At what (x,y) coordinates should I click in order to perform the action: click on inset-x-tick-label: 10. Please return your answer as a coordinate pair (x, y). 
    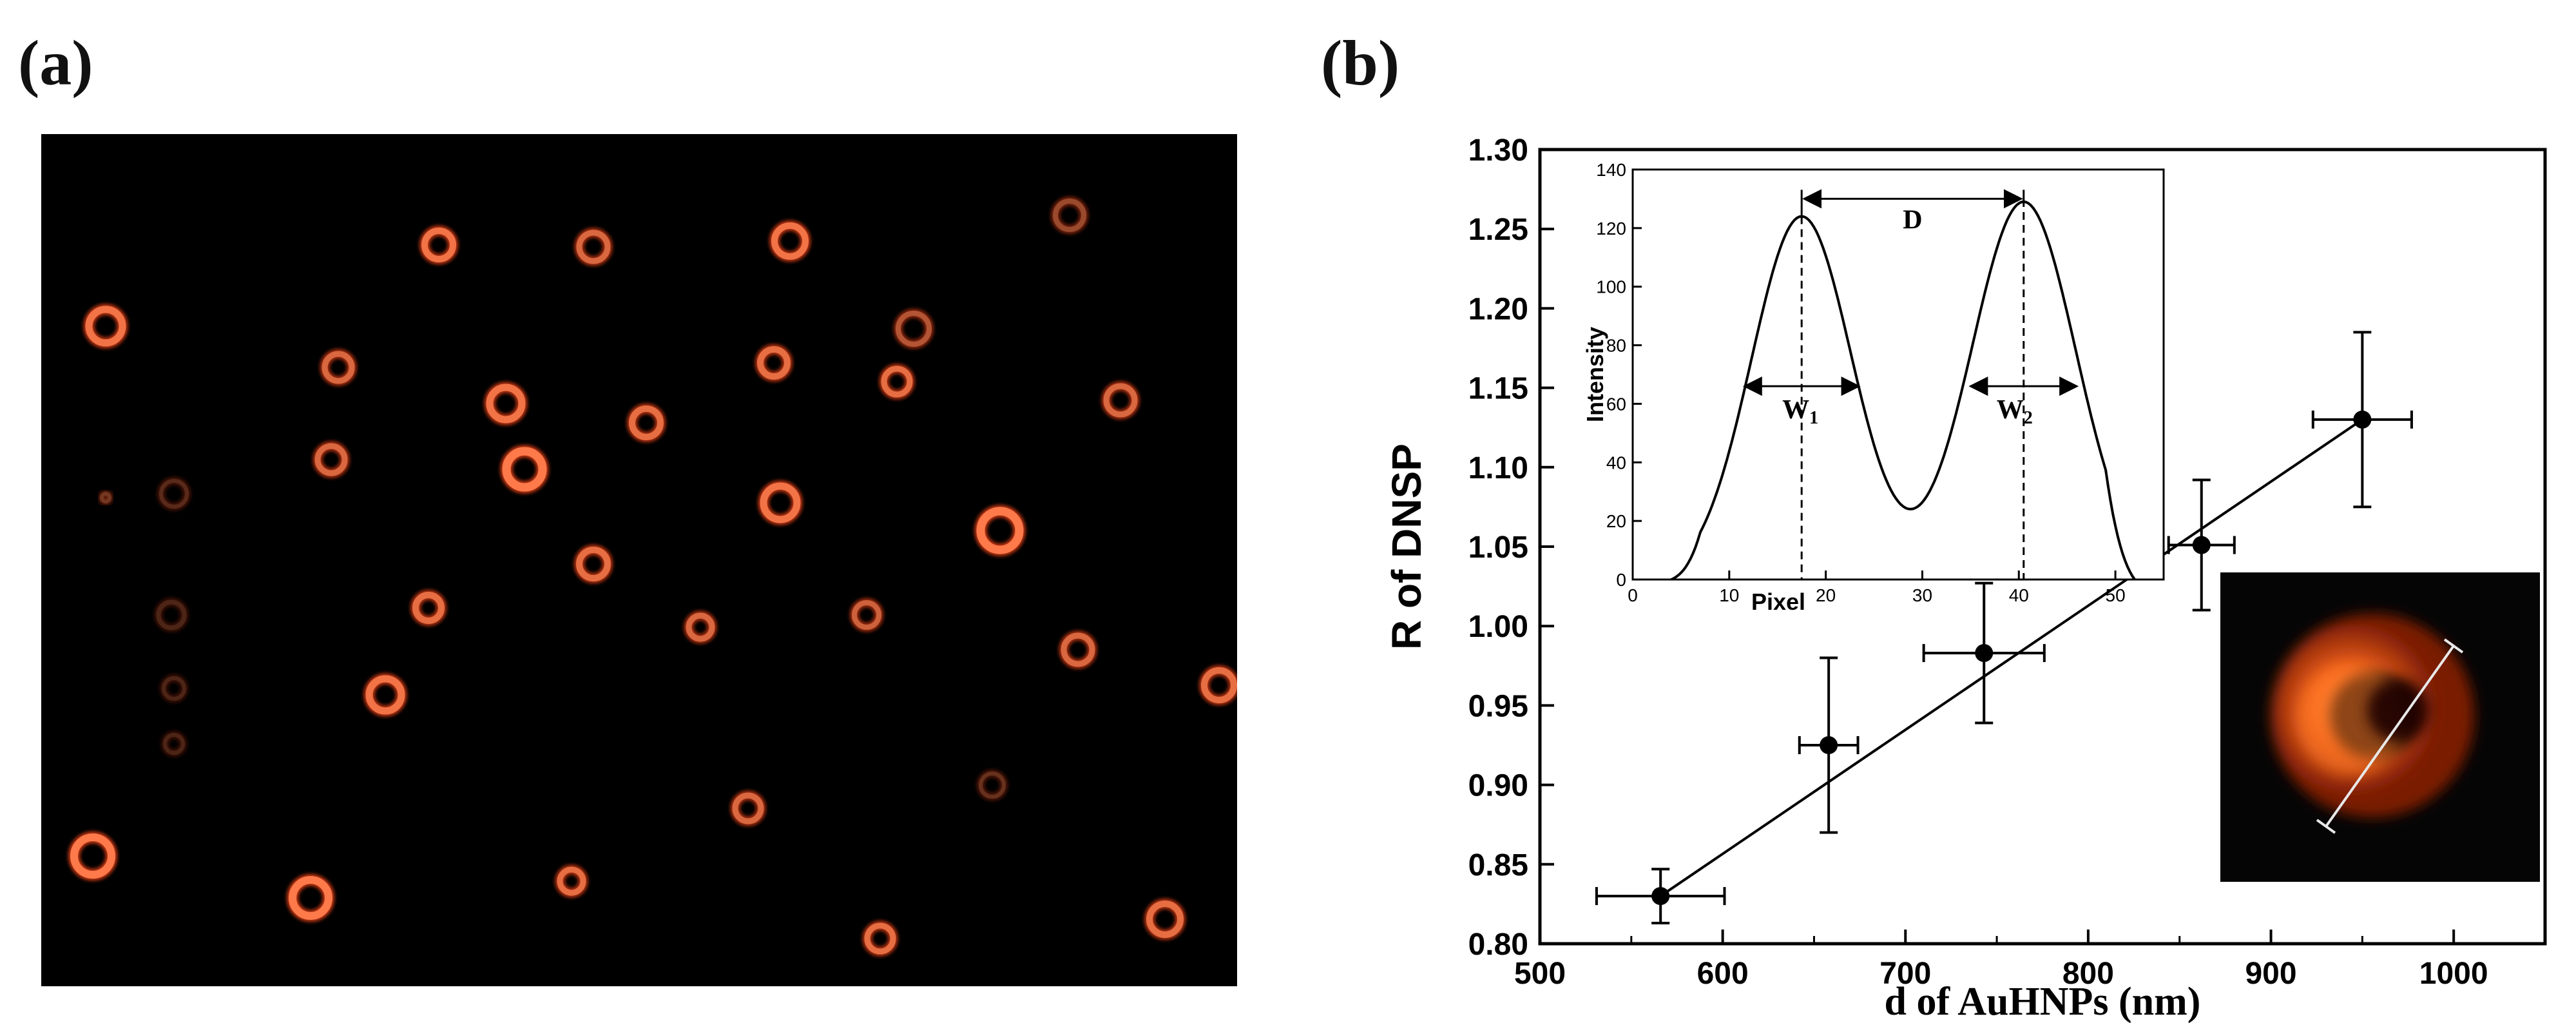
    Looking at the image, I should click on (1729, 595).